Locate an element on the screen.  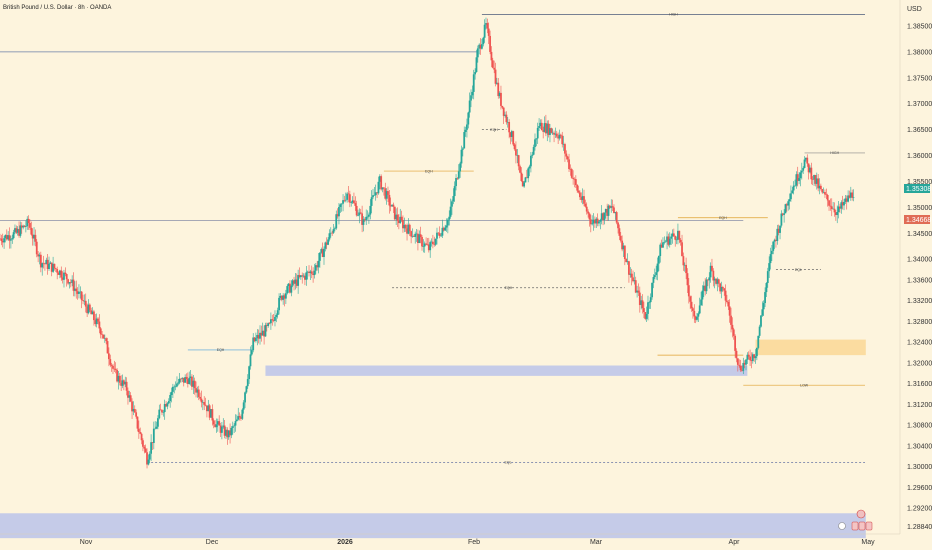
settings-icon is located at coordinates (842, 526).